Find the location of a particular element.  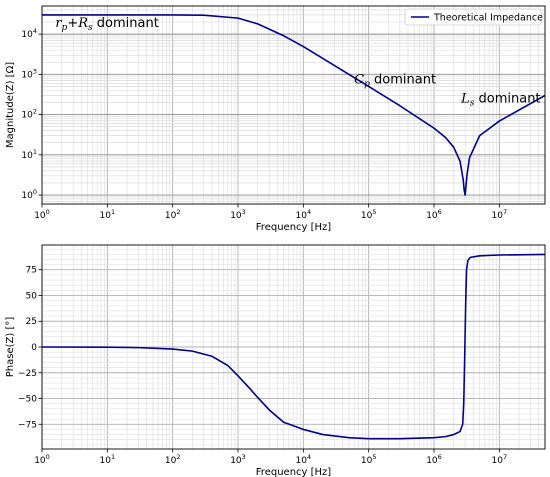

y-tick-label: 75 is located at coordinates (31, 271).